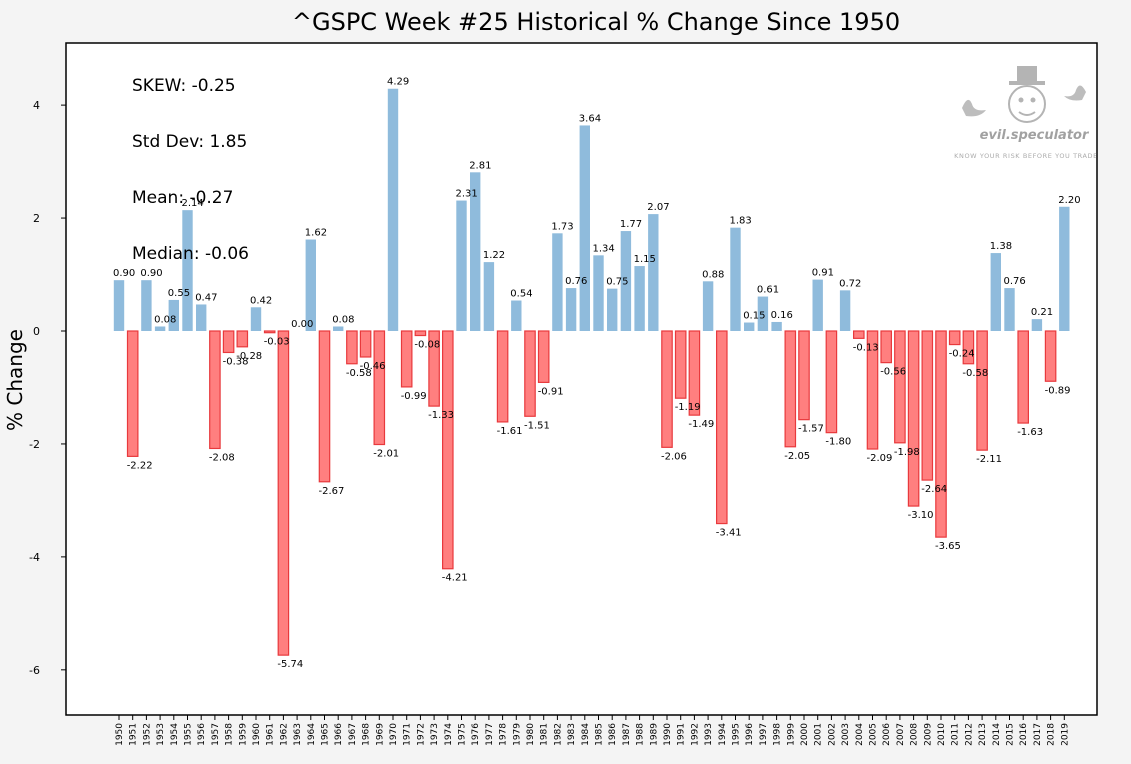 Image resolution: width=1131 pixels, height=764 pixels. What do you see at coordinates (797, 456) in the screenshot?
I see `bar-value-label: -2.05` at bounding box center [797, 456].